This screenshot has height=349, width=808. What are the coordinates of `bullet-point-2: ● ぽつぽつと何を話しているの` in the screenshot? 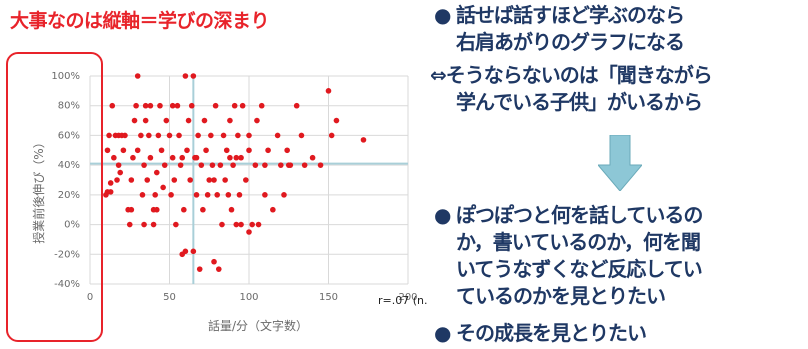 It's located at (568, 215).